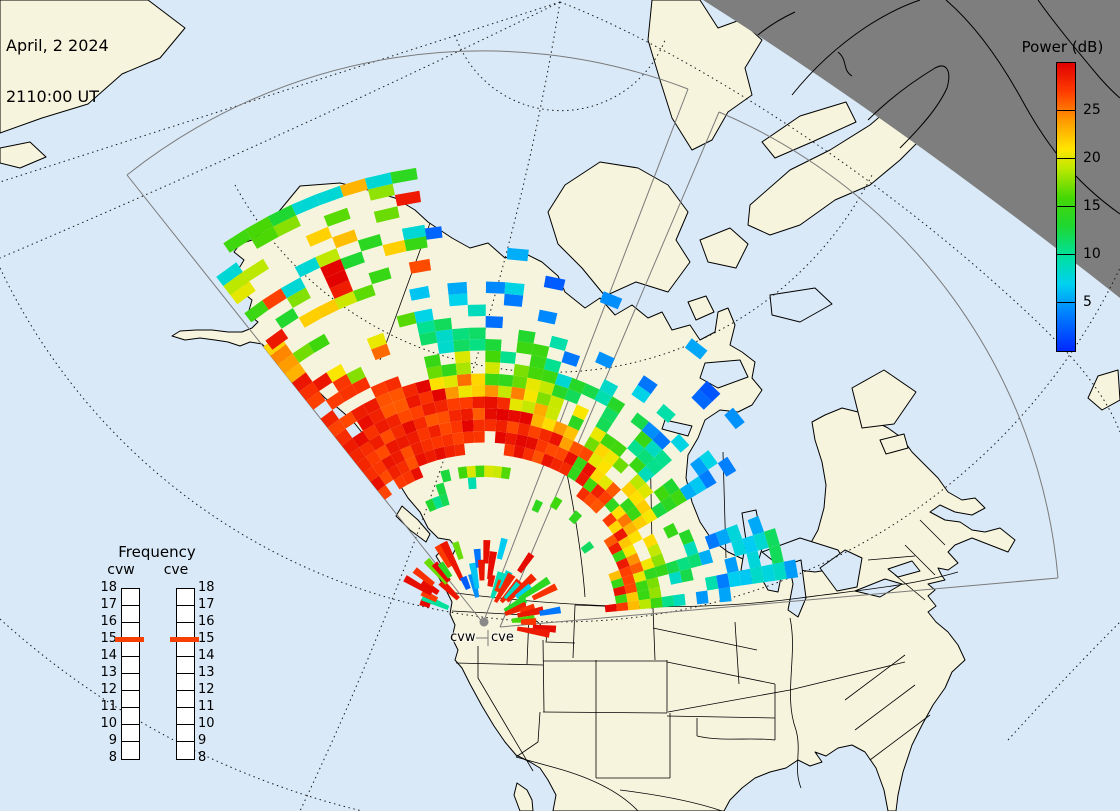  I want to click on frequency-scale-label-right: 10, so click(206, 723).